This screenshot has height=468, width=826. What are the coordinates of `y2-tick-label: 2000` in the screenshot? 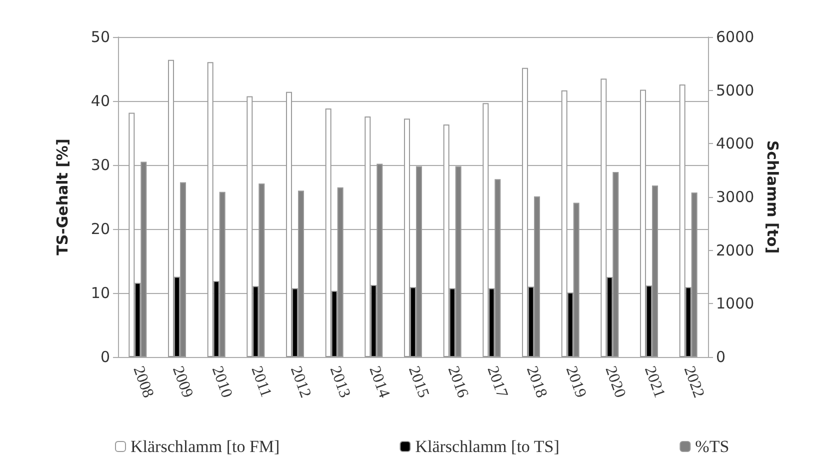 It's located at (735, 250).